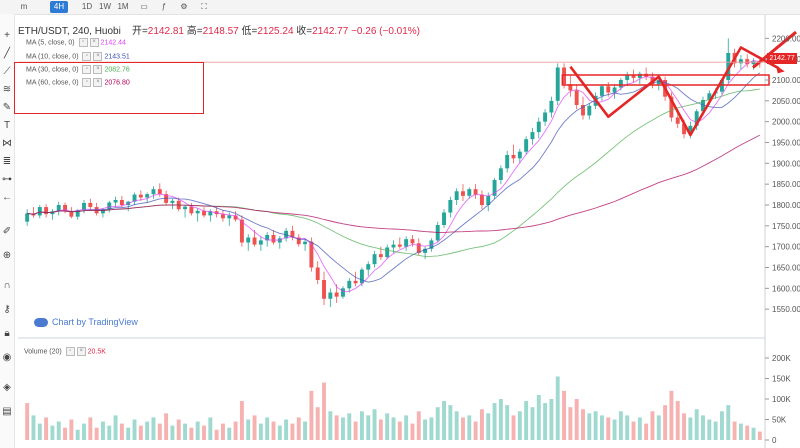  I want to click on fib-icon: ≣, so click(7, 161).